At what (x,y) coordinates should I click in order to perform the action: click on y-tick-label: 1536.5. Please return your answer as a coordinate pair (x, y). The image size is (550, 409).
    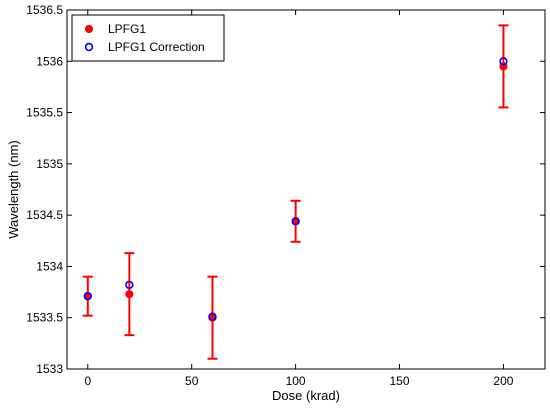
    Looking at the image, I should click on (44, 10).